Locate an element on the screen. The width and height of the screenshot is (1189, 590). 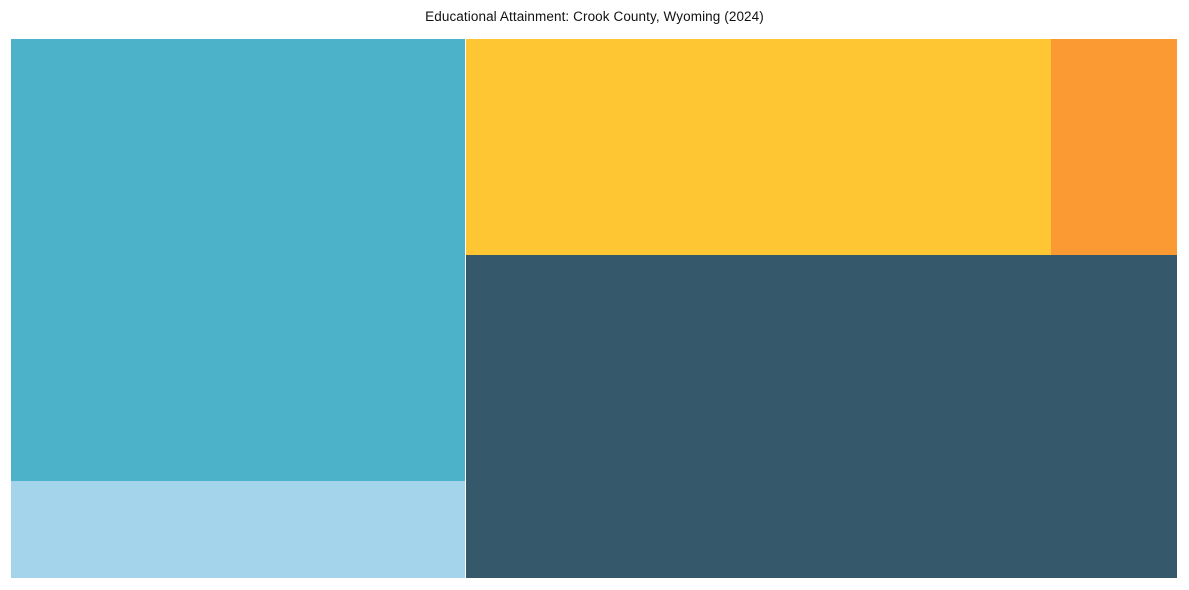
treemap-tile-graduate-or-professional-degree: Graduate or professional degree is located at coordinates (1113, 147).